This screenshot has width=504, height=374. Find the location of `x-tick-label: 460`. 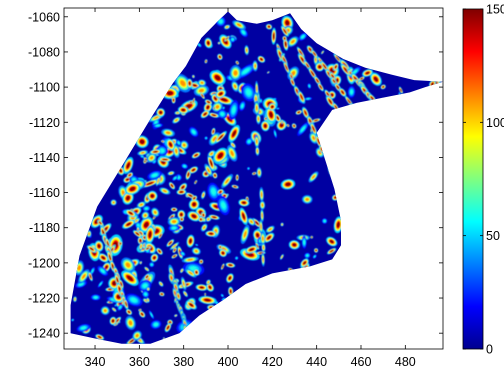

x-tick-label: 460 is located at coordinates (361, 362).